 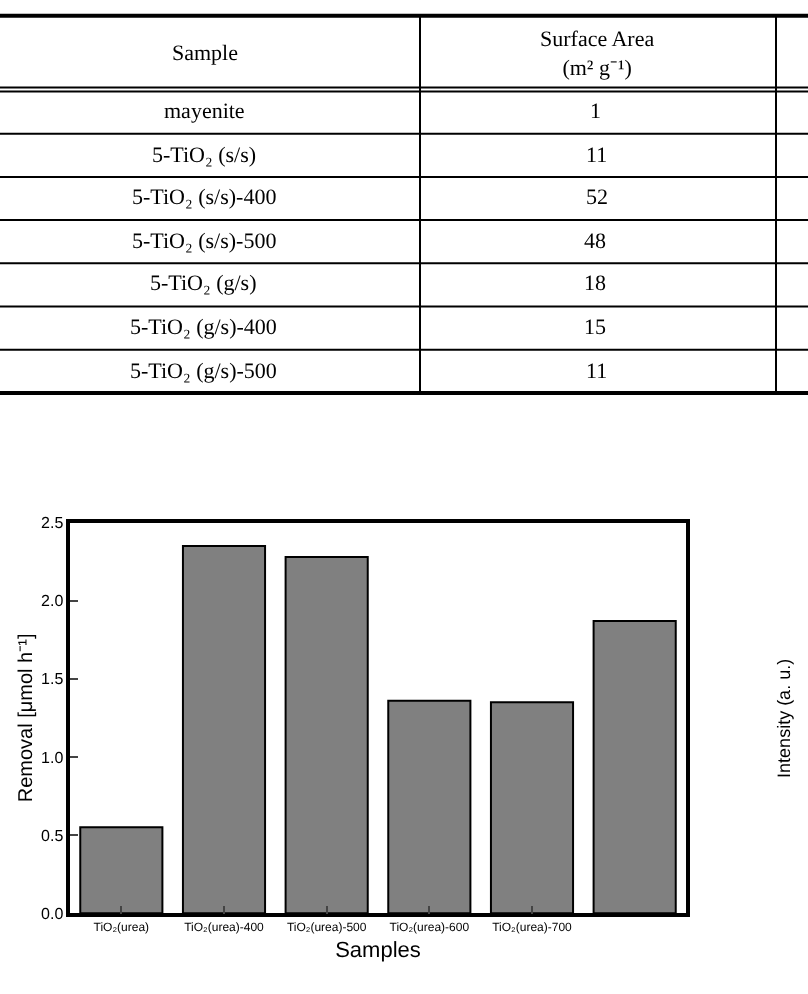 What do you see at coordinates (204, 284) in the screenshot?
I see `text: 5-TiO₂ (g/s)` at bounding box center [204, 284].